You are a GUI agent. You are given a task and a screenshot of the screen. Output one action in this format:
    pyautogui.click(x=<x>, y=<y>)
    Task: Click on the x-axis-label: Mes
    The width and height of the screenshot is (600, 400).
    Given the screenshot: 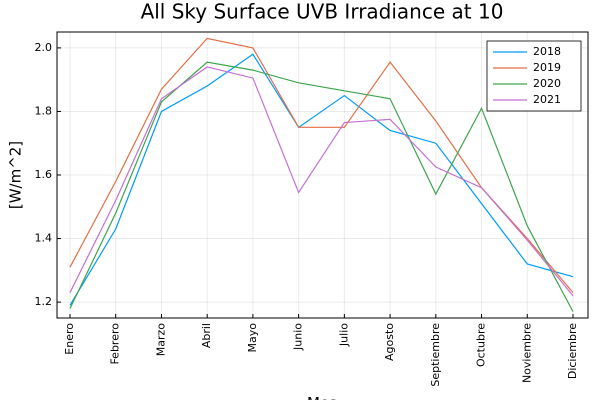 What is the action you would take?
    pyautogui.click(x=322, y=397)
    